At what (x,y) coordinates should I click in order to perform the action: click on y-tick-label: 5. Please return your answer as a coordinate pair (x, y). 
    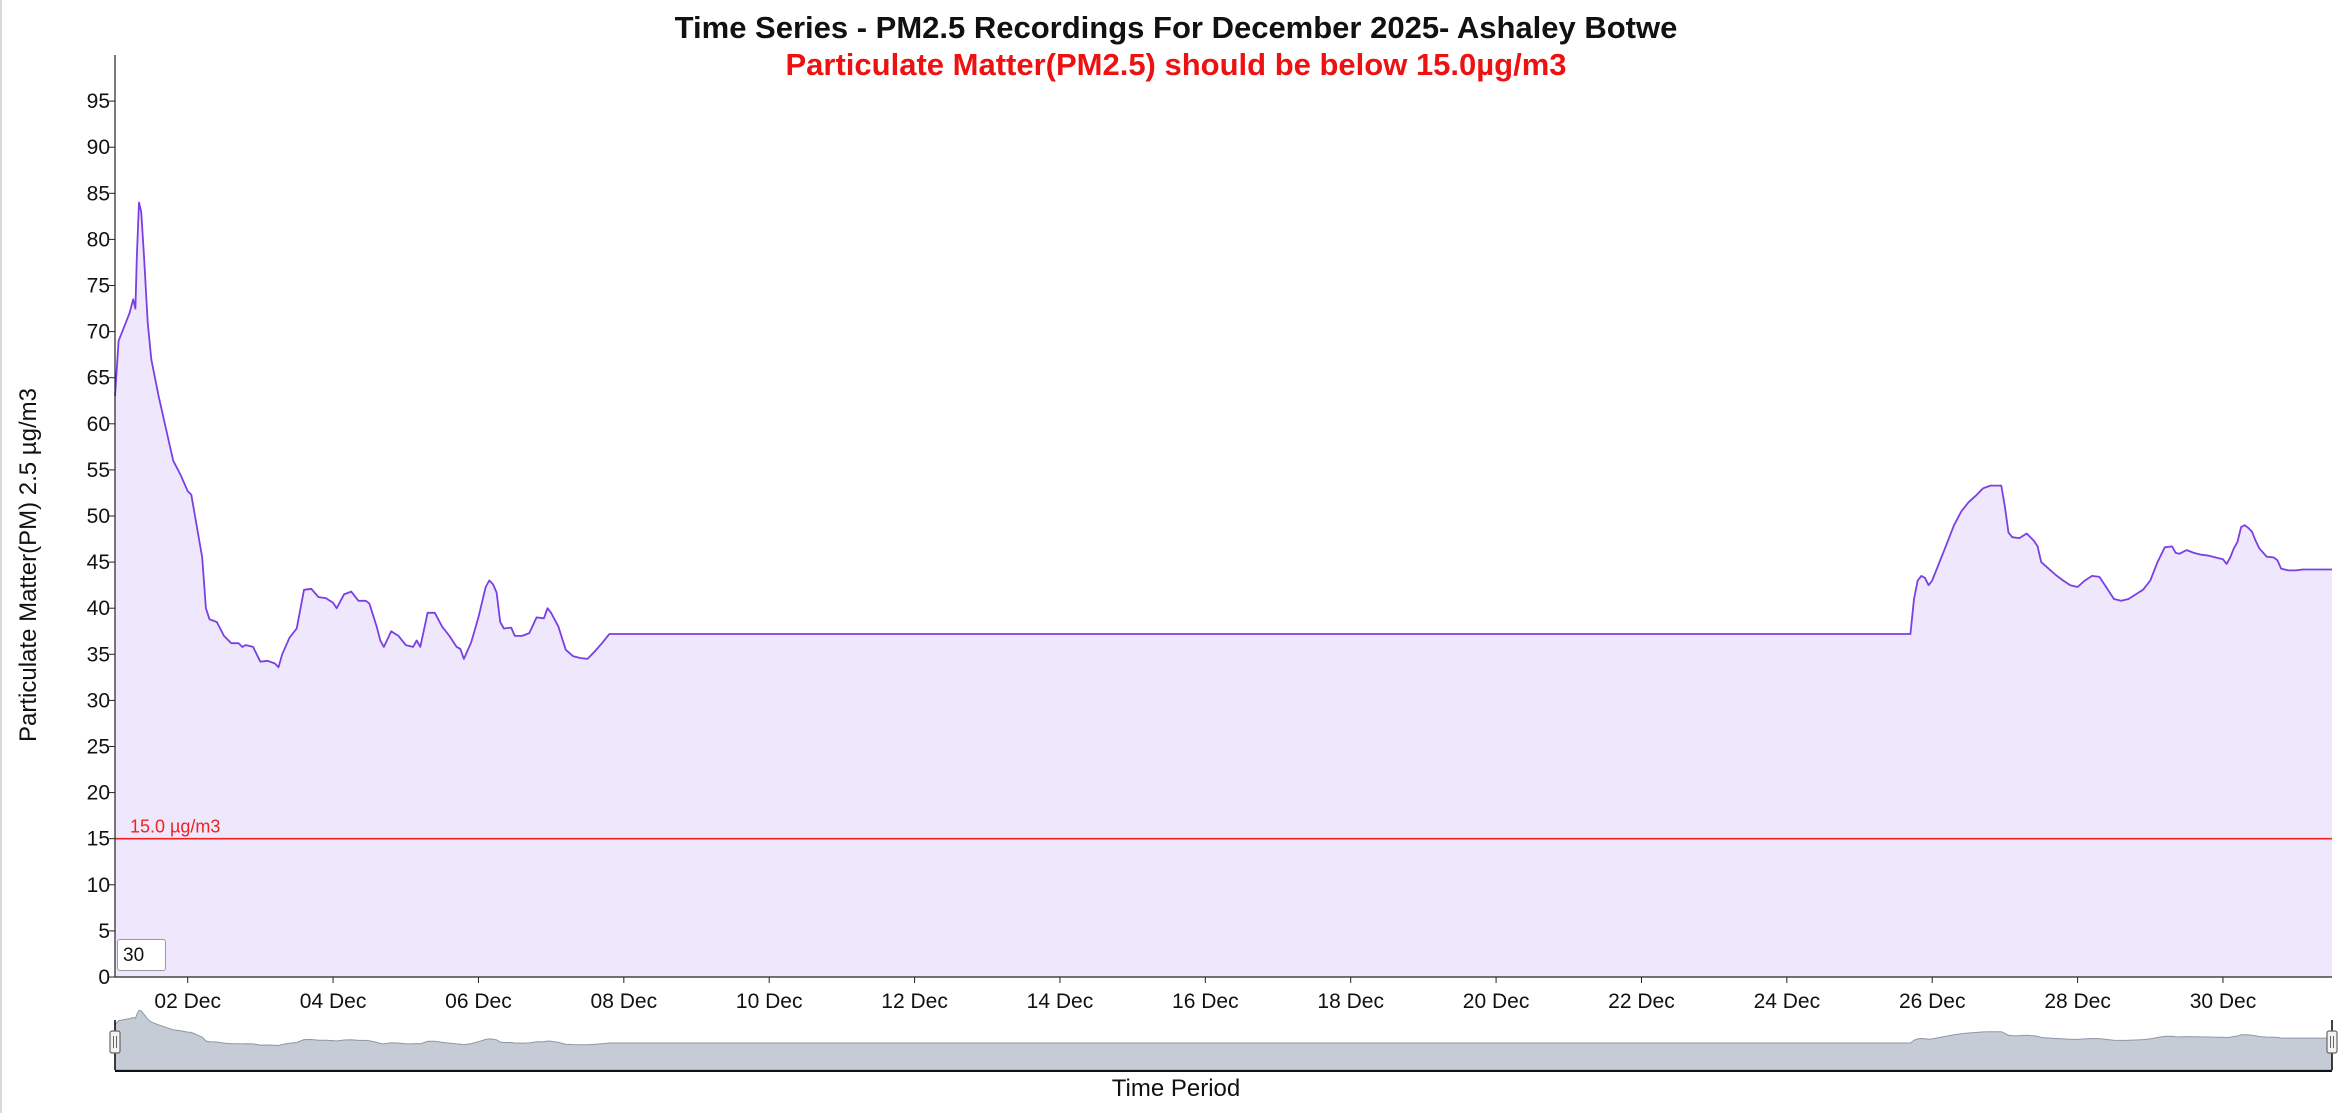
    Looking at the image, I should click on (104, 931).